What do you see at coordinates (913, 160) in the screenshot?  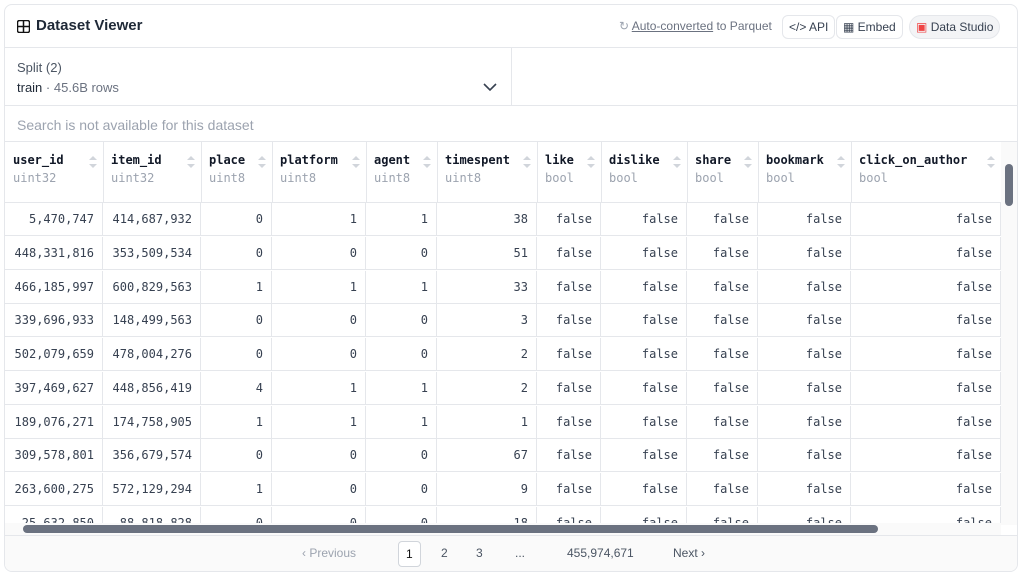 I see `column-name: click_on_author` at bounding box center [913, 160].